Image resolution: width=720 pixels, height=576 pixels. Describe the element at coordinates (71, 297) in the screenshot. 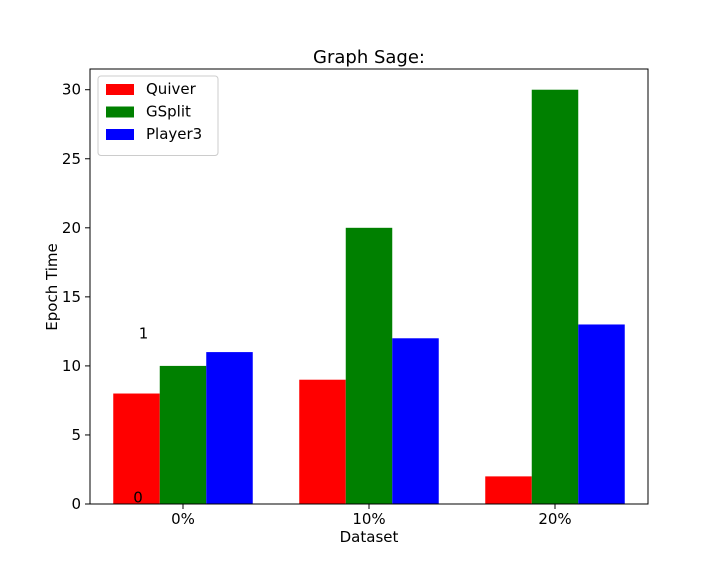

I see `y-tick-label: 15` at that location.